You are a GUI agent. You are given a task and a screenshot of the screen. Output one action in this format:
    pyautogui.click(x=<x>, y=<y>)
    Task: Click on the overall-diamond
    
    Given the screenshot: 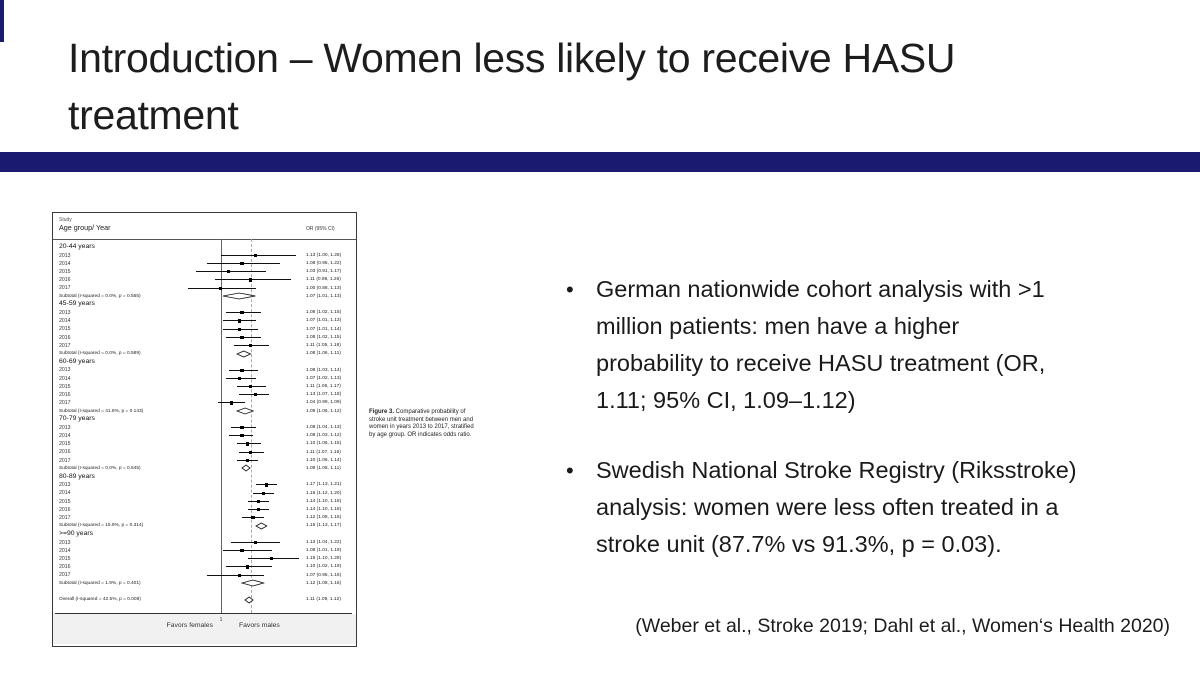 What is the action you would take?
    pyautogui.click(x=249, y=600)
    